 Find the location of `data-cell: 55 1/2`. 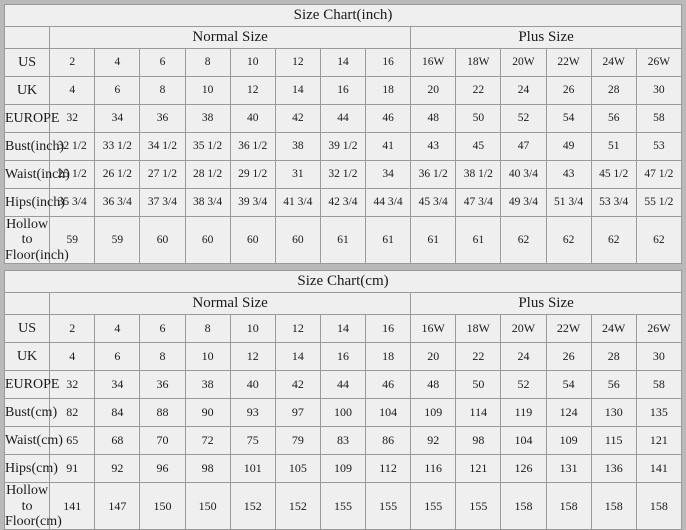

data-cell: 55 1/2 is located at coordinates (659, 202).